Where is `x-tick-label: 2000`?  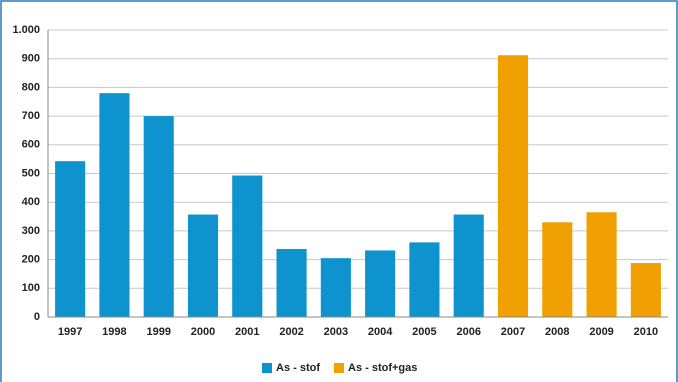
x-tick-label: 2000 is located at coordinates (203, 332).